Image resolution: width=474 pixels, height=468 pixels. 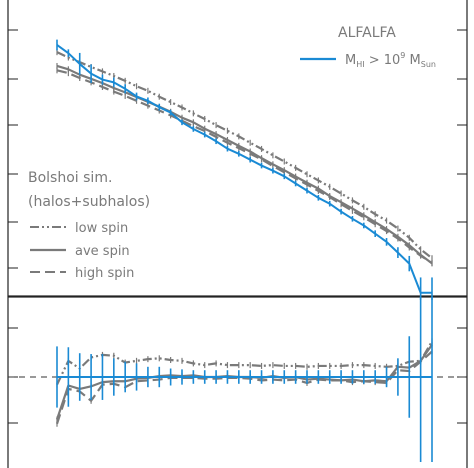 I want to click on legend-subtitle-bolshoi: (halos+subhalos), so click(x=89, y=202).